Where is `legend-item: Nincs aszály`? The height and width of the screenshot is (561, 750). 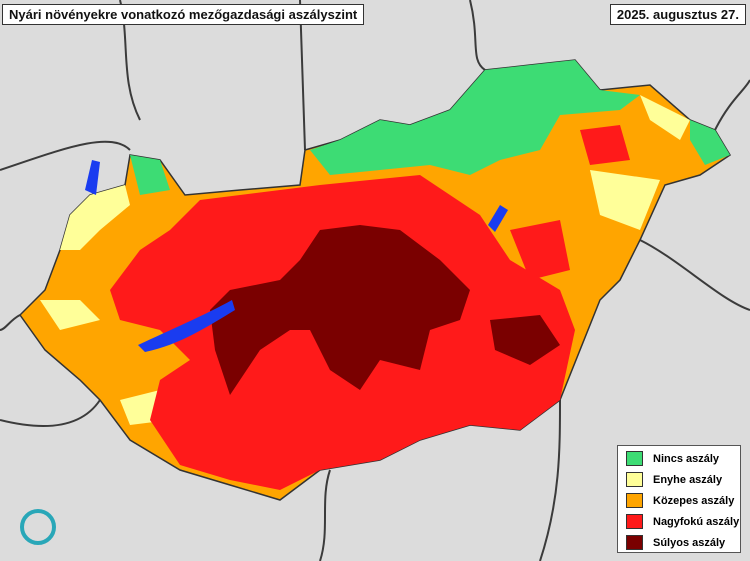 legend-item: Nincs aszály is located at coordinates (679, 458).